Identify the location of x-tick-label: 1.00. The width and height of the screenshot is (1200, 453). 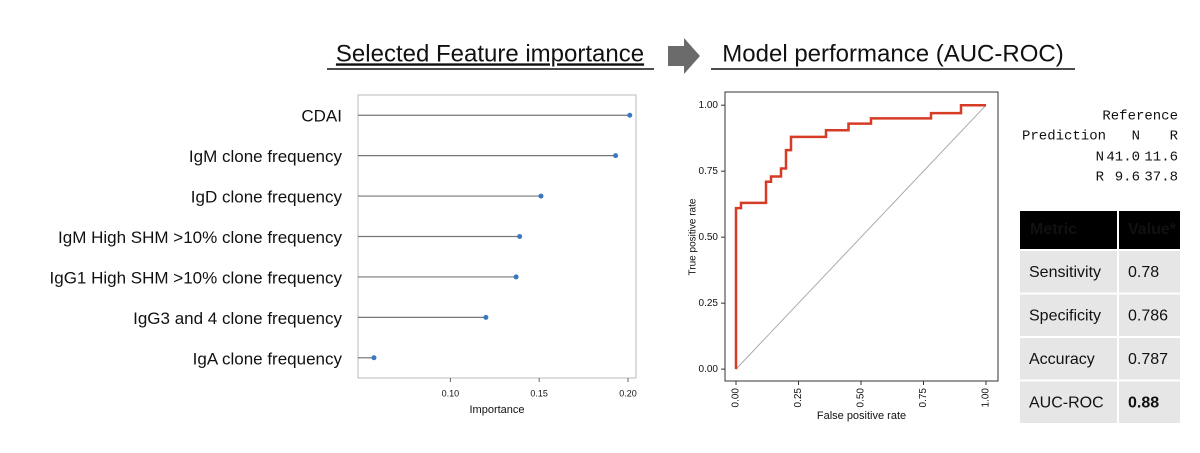
(986, 398).